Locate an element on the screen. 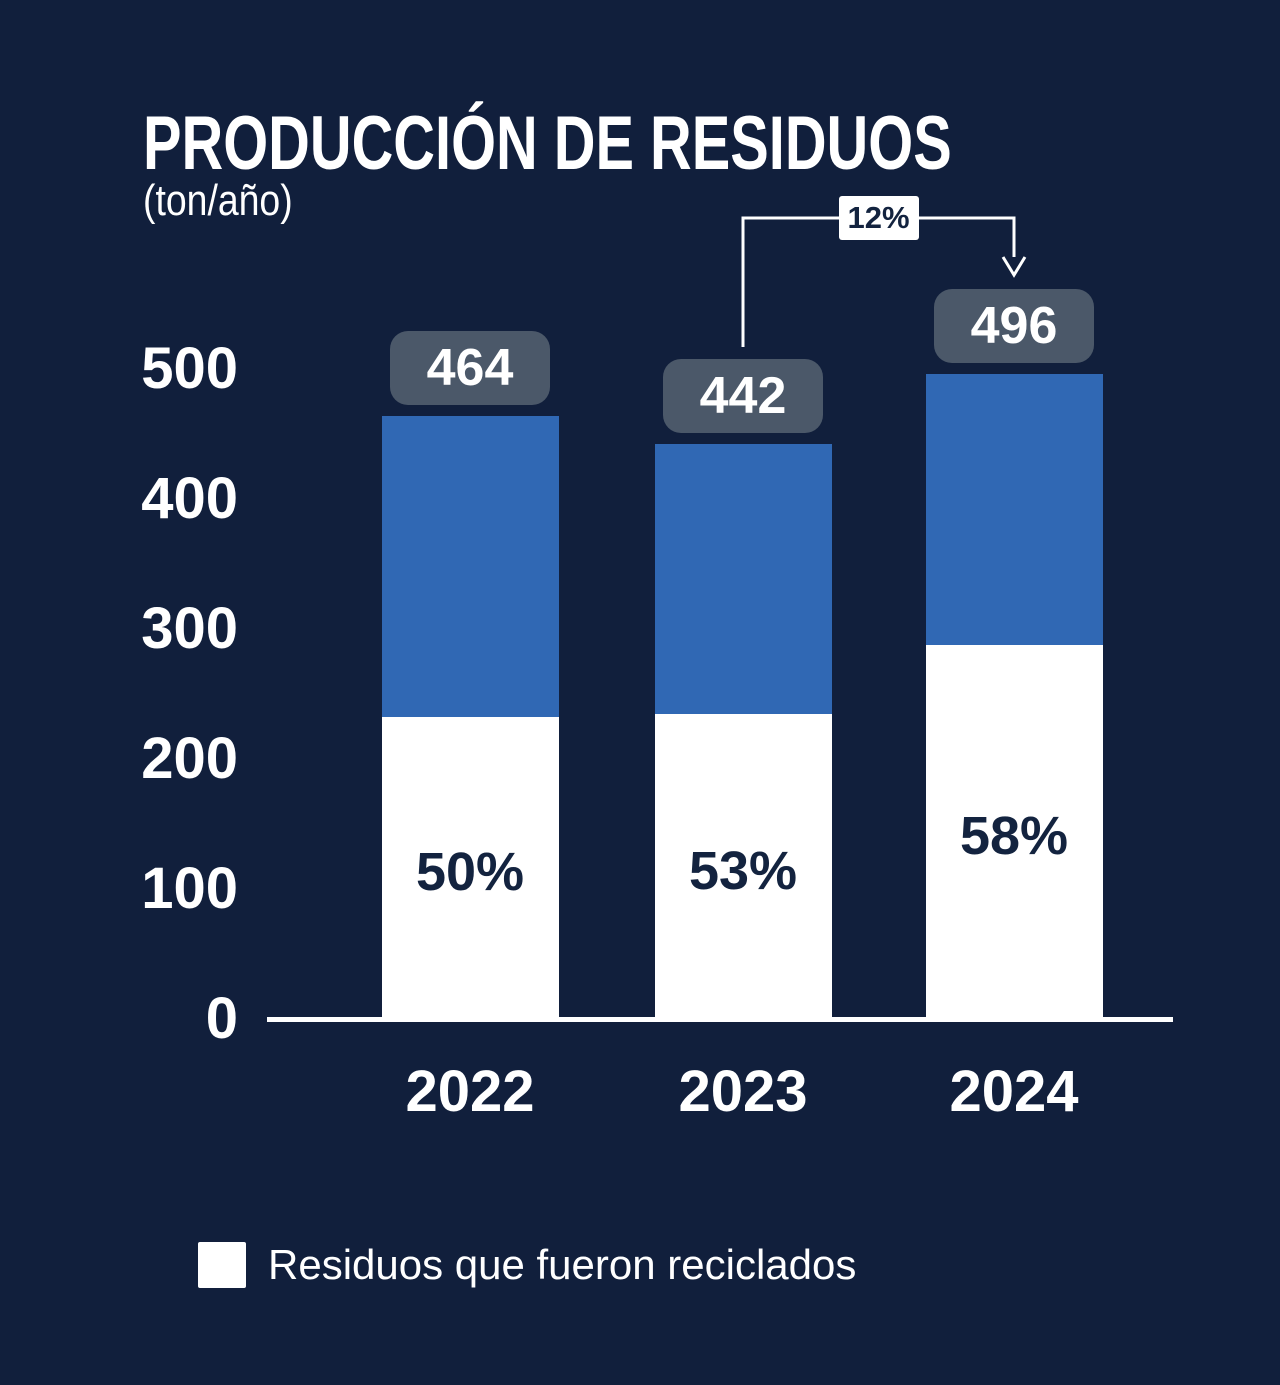  recycled-pct-label: 53% is located at coordinates (743, 870).